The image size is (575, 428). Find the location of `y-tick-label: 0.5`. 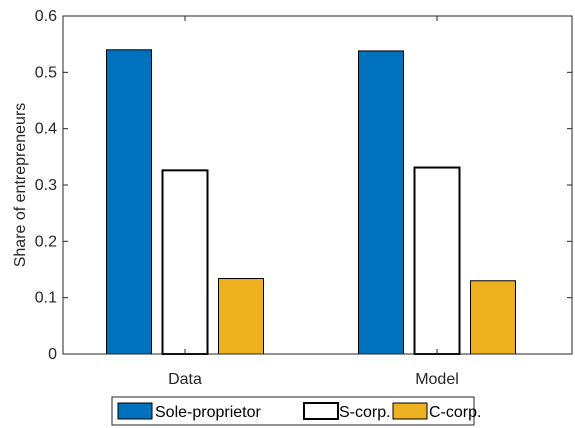

y-tick-label: 0.5 is located at coordinates (46, 72).